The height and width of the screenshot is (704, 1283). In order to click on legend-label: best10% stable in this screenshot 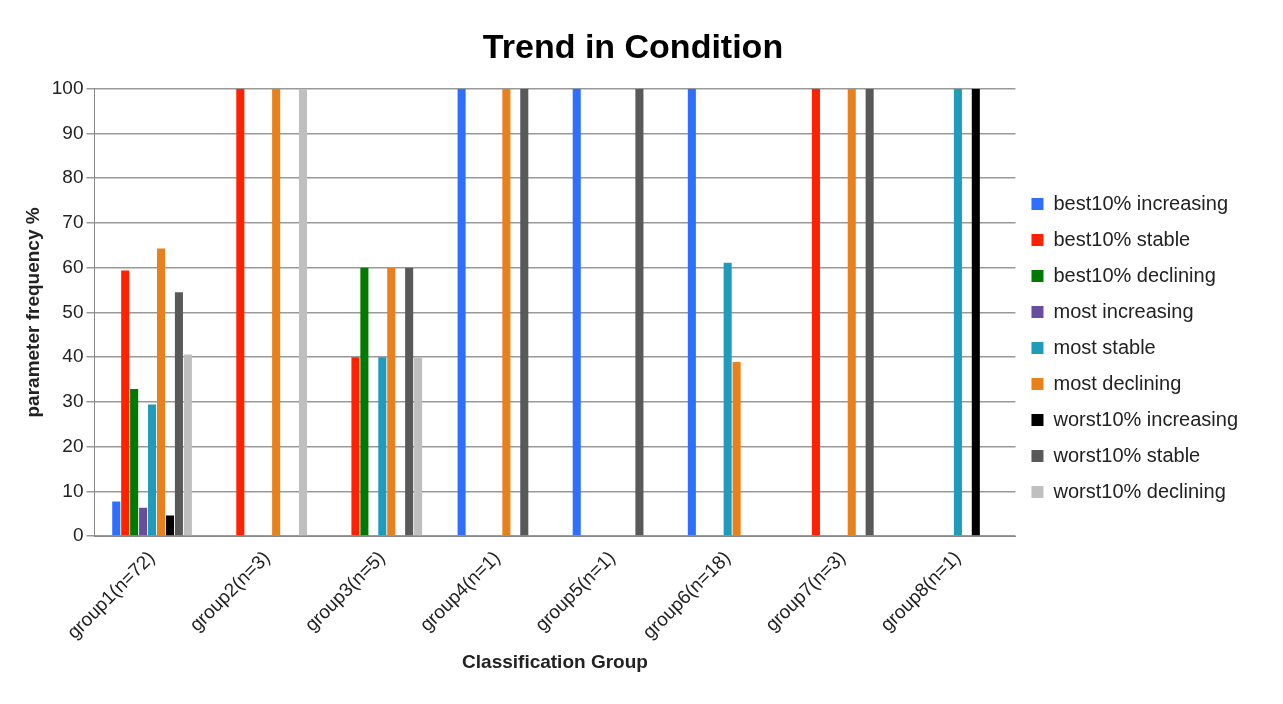, I will do `click(1122, 238)`.